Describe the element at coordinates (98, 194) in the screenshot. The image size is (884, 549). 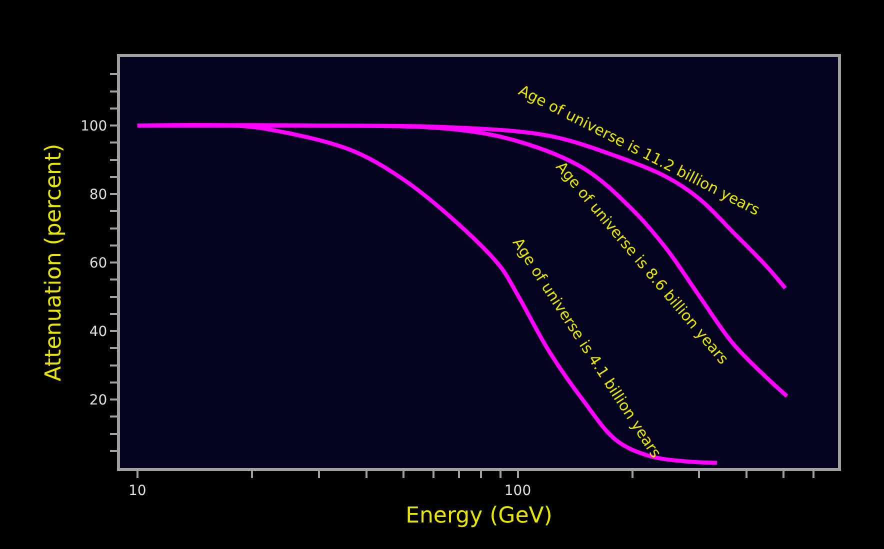
I see `y-tick-label: 80` at that location.